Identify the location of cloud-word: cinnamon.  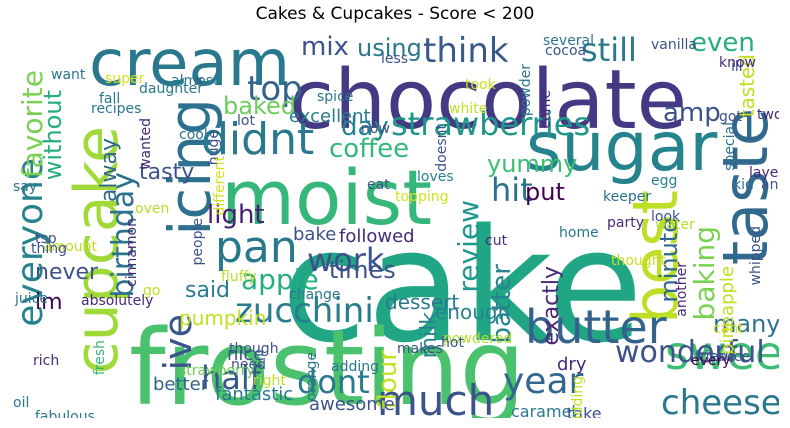
(132, 252).